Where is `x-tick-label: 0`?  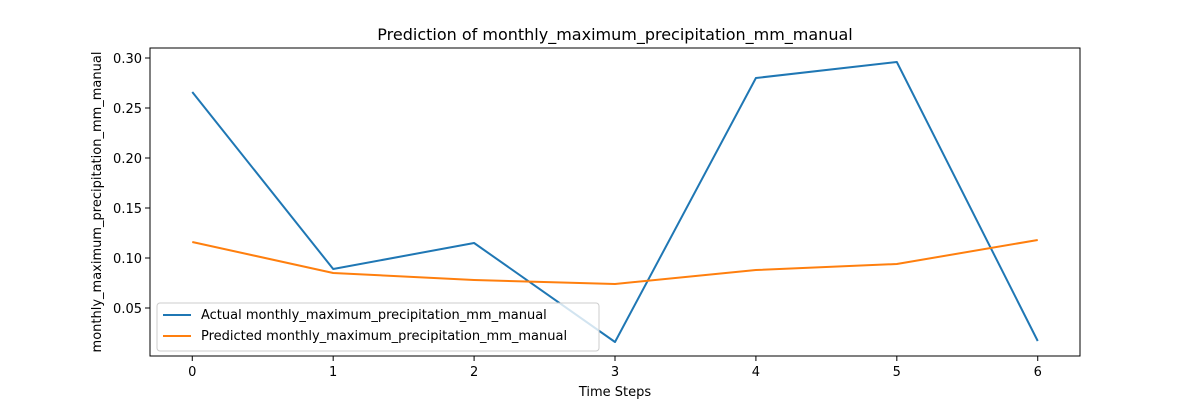 x-tick-label: 0 is located at coordinates (192, 372).